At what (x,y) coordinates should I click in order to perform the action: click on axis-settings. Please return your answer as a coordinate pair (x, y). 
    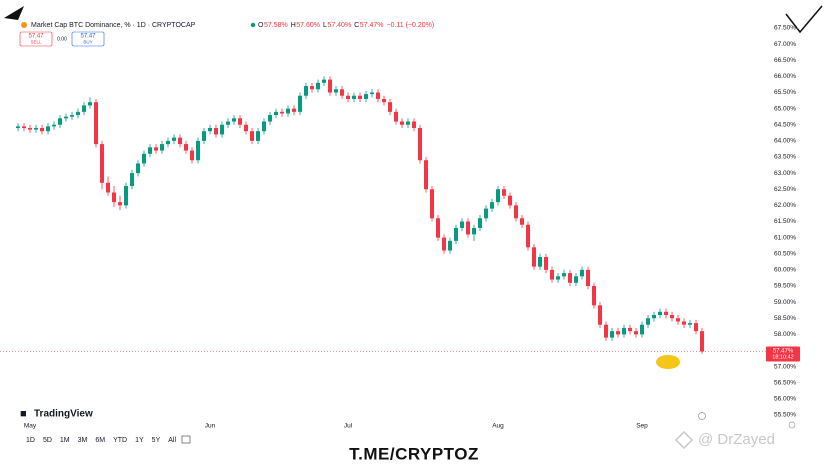
    Looking at the image, I should click on (792, 425).